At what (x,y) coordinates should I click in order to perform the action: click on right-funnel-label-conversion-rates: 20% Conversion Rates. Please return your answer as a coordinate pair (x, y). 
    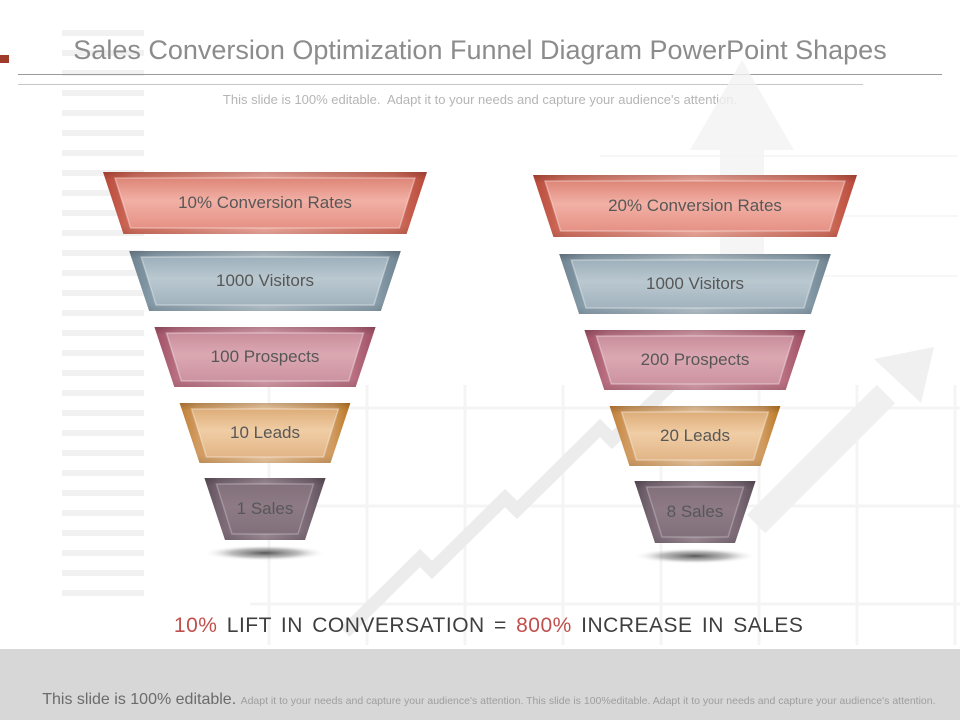
    Looking at the image, I should click on (695, 205).